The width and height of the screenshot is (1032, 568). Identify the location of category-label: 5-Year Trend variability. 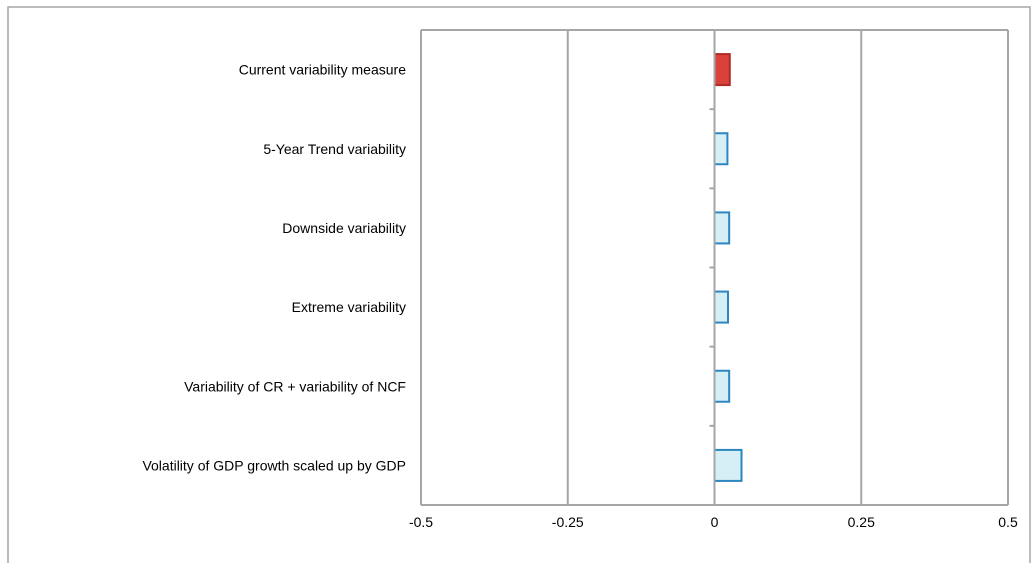
(334, 149).